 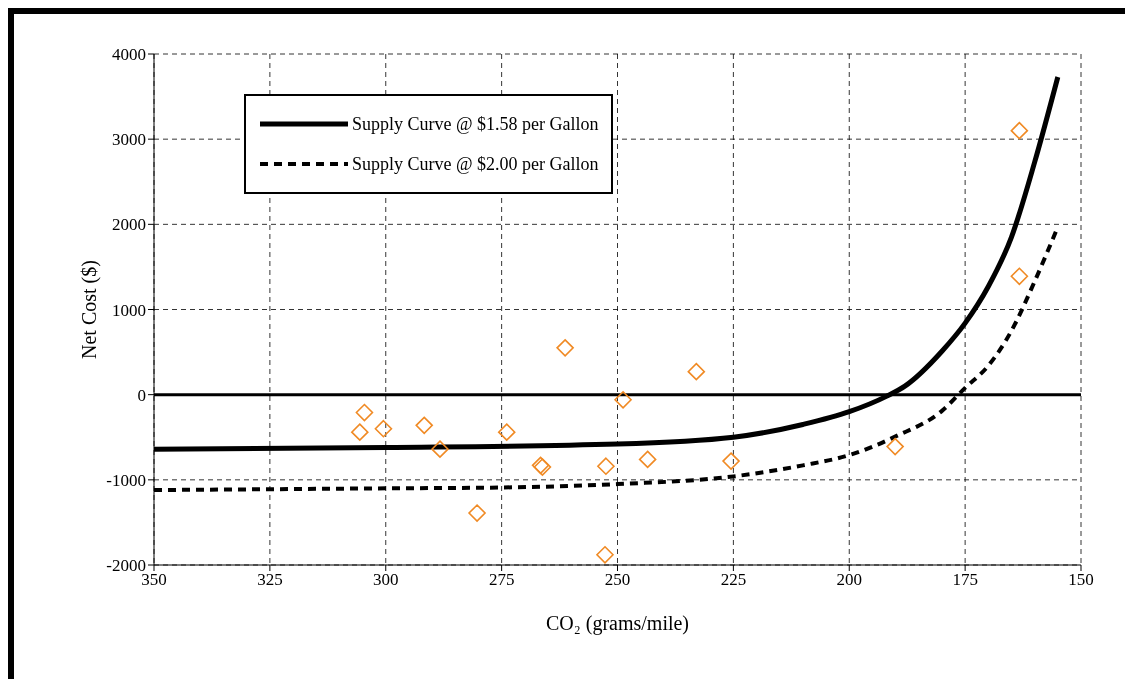 I want to click on x-tick-label: 325, so click(x=270, y=580).